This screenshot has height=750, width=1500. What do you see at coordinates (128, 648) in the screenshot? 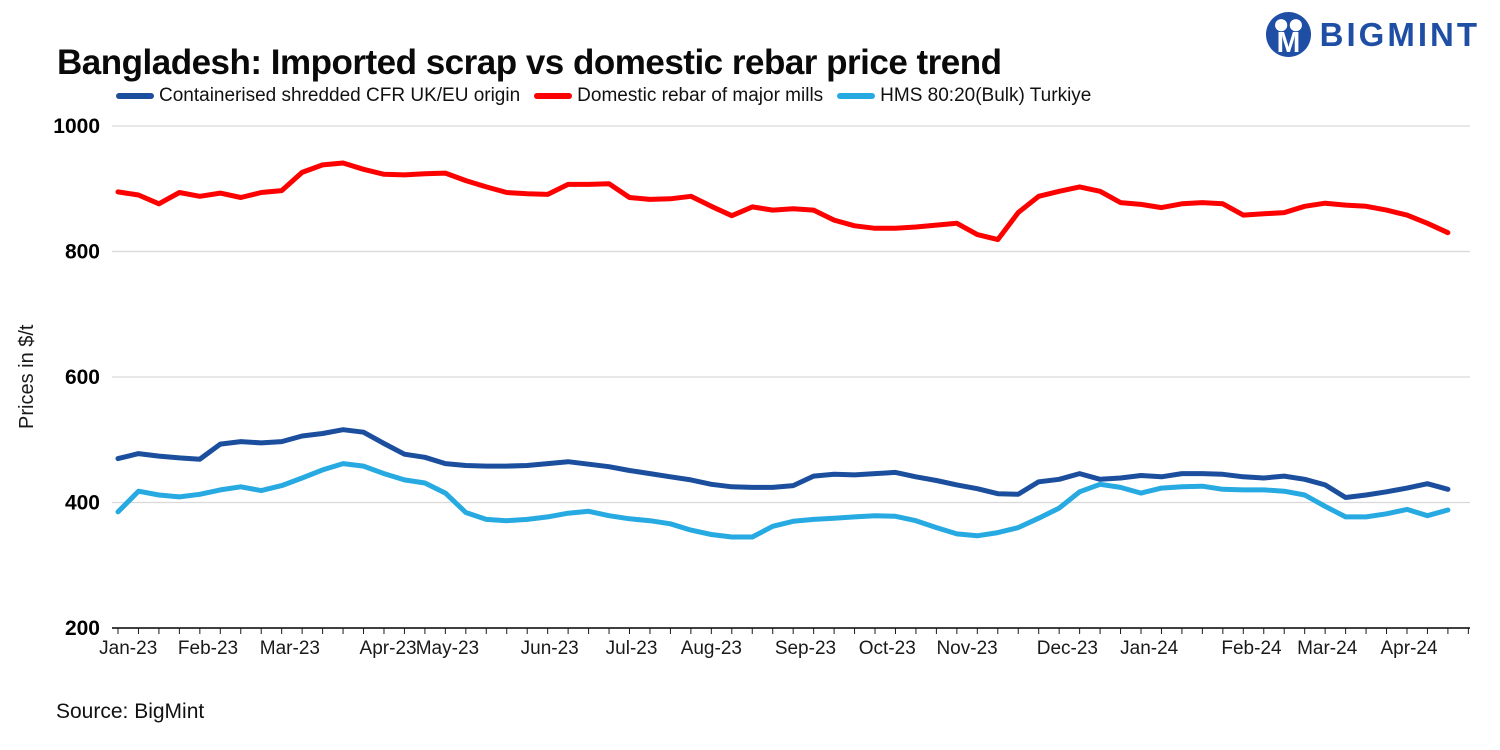
I see `x-axis-label: Jan-23` at bounding box center [128, 648].